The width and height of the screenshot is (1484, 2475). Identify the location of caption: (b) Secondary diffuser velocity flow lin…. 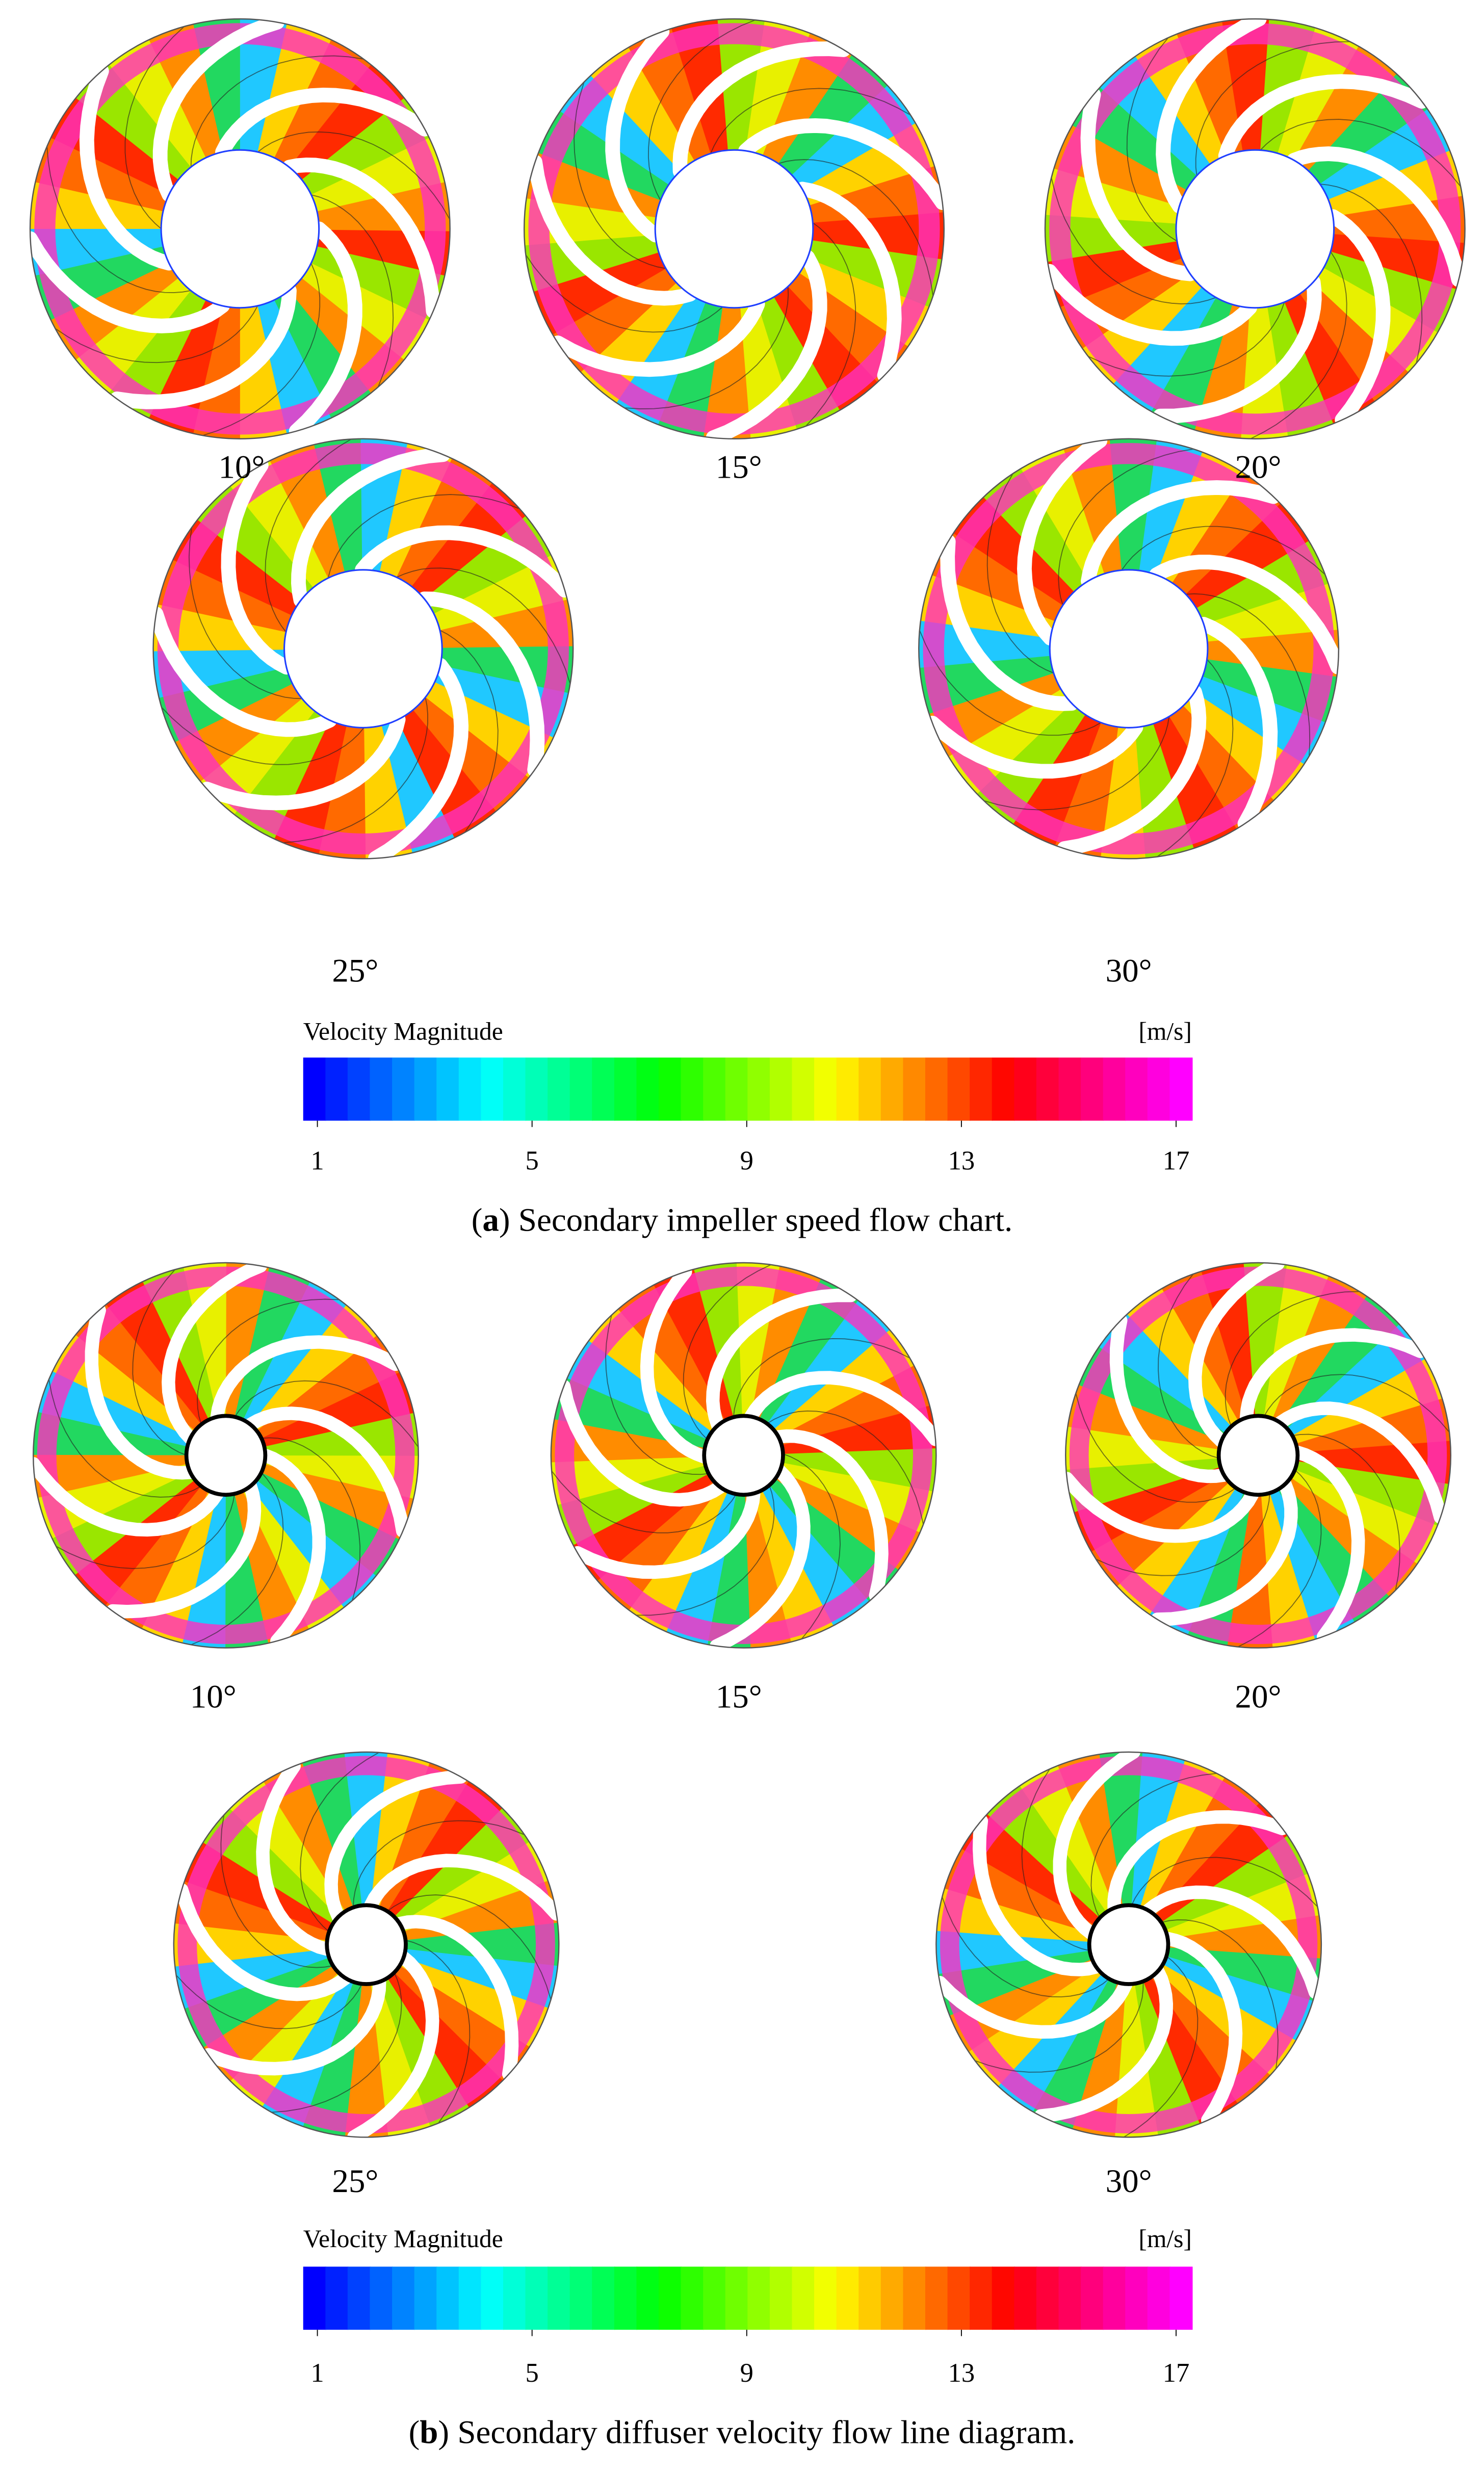
(743, 2432).